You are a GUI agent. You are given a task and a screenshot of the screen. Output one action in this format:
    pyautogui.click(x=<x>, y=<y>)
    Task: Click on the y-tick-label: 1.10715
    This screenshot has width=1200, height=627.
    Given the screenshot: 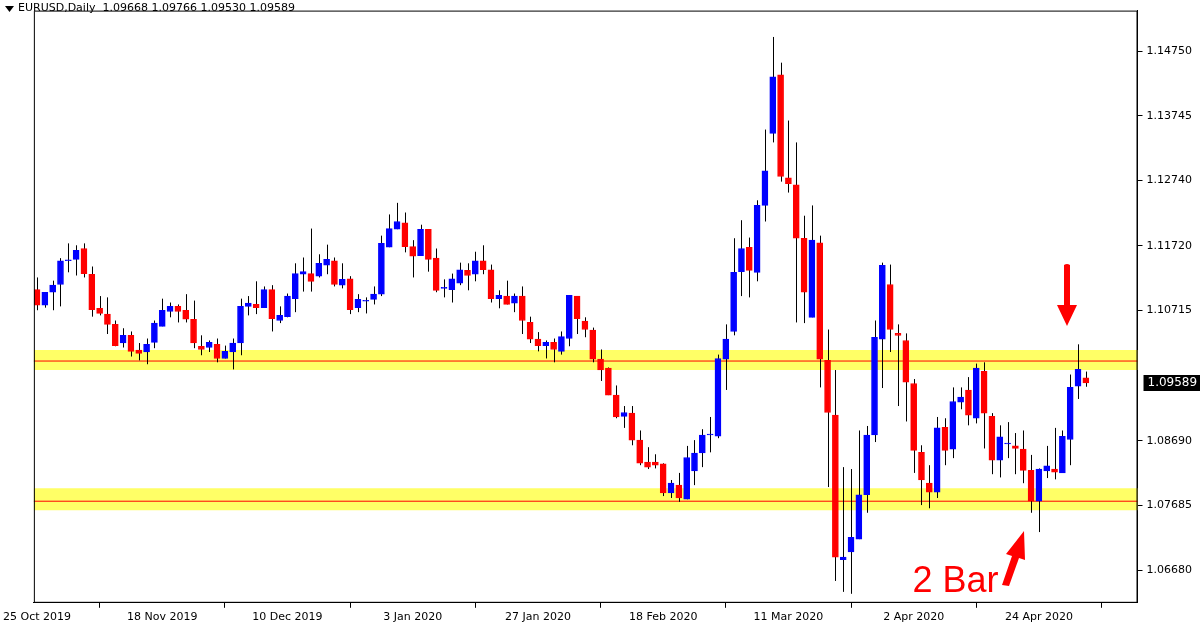 What is the action you would take?
    pyautogui.click(x=1169, y=310)
    